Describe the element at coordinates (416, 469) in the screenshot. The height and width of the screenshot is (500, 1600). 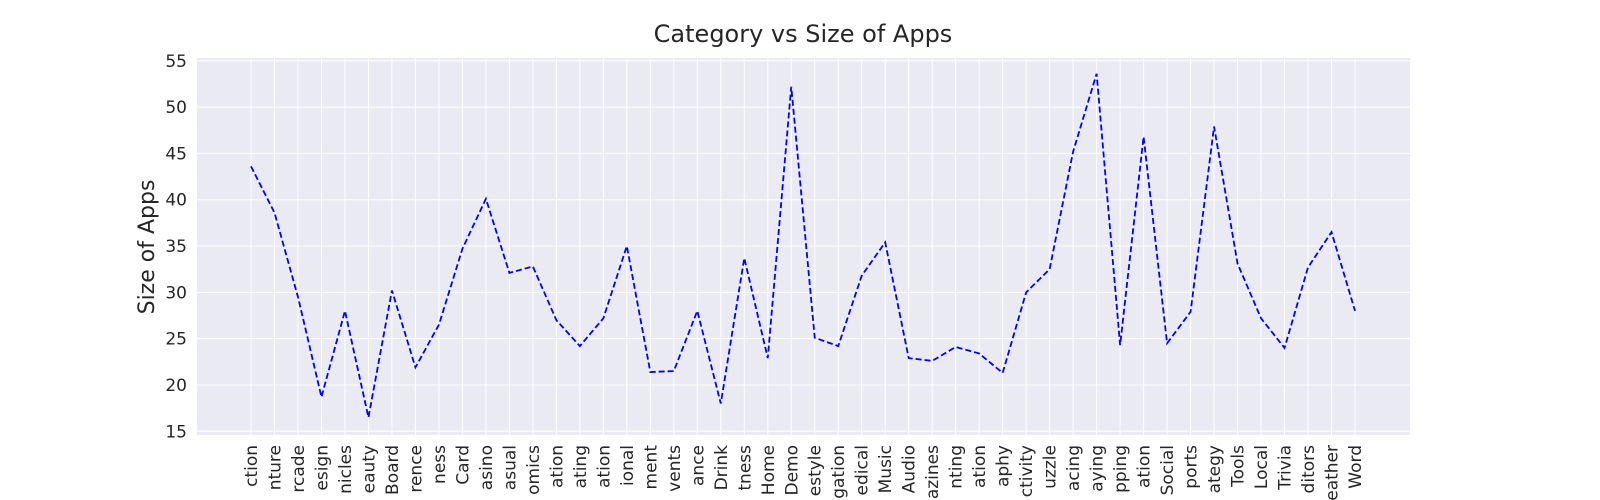
I see `x-tick-label: rence` at that location.